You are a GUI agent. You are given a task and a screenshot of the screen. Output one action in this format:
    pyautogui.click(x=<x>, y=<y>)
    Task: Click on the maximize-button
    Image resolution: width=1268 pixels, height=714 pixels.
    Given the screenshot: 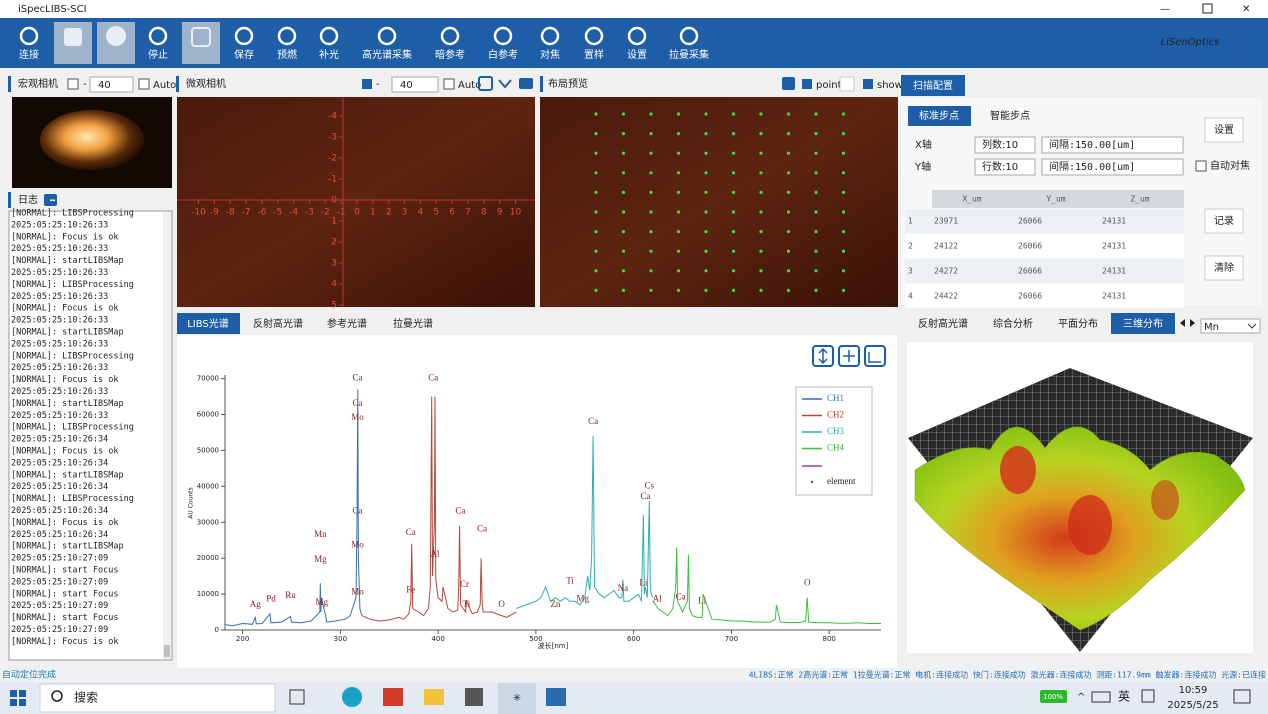 What is the action you would take?
    pyautogui.click(x=1207, y=8)
    